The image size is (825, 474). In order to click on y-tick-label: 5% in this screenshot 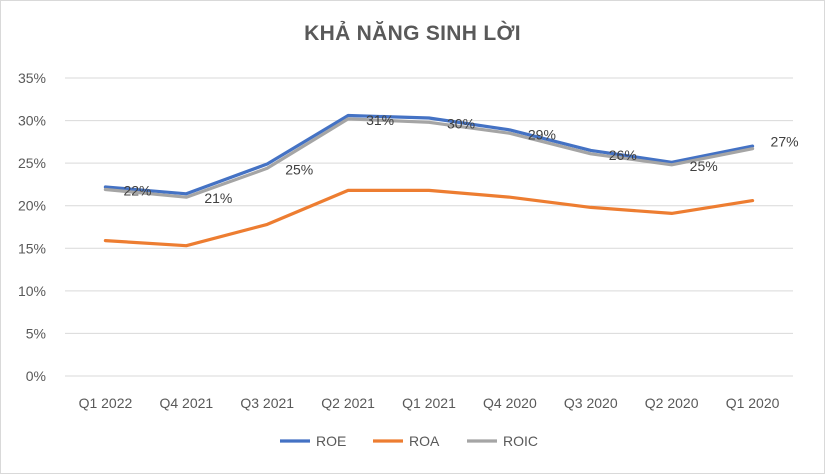, I will do `click(36, 333)`.